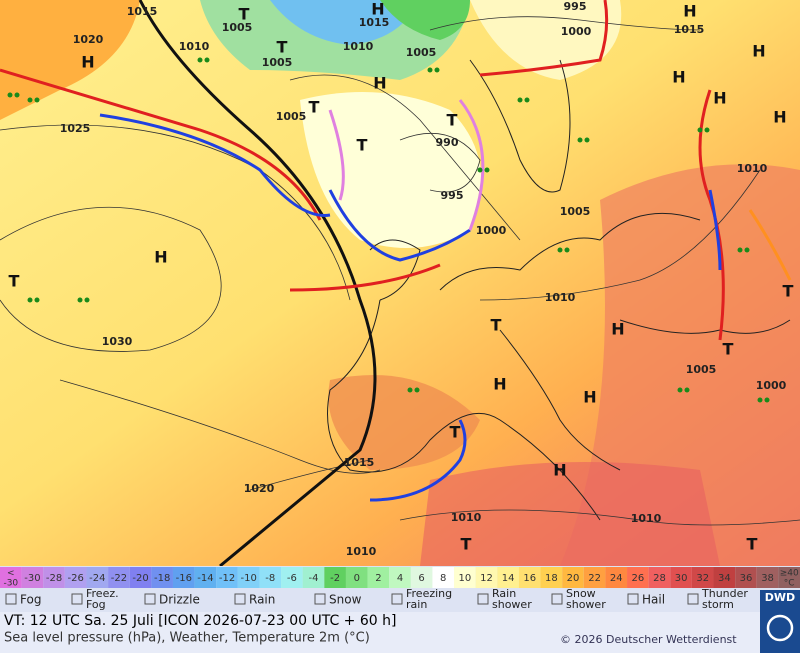 This screenshot has height=657, width=800. What do you see at coordinates (400, 578) in the screenshot?
I see `scale-label: 4` at bounding box center [400, 578].